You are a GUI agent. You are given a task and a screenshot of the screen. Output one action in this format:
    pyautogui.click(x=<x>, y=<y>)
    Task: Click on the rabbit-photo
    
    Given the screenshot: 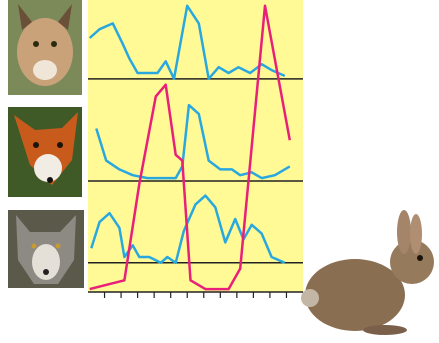 What is the action you would take?
    pyautogui.click(x=367, y=272)
    